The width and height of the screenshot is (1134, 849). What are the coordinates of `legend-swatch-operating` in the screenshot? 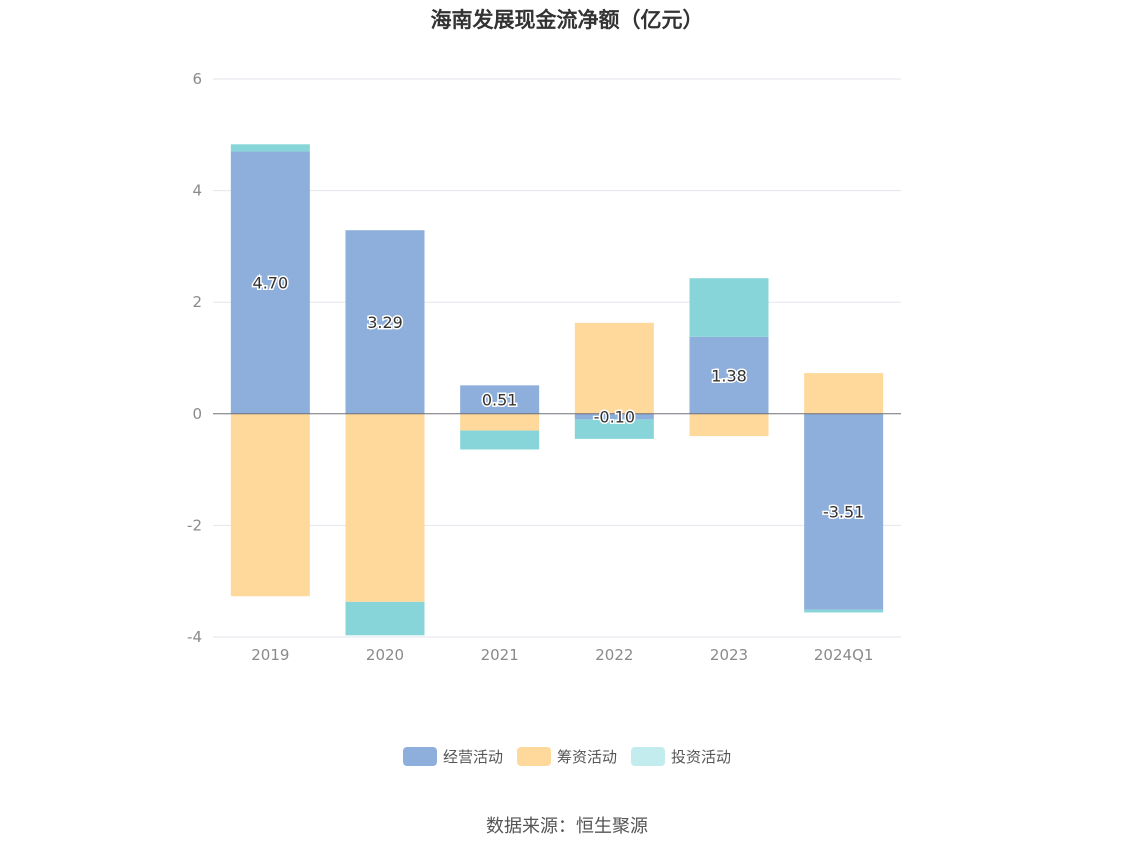 It's located at (419, 756).